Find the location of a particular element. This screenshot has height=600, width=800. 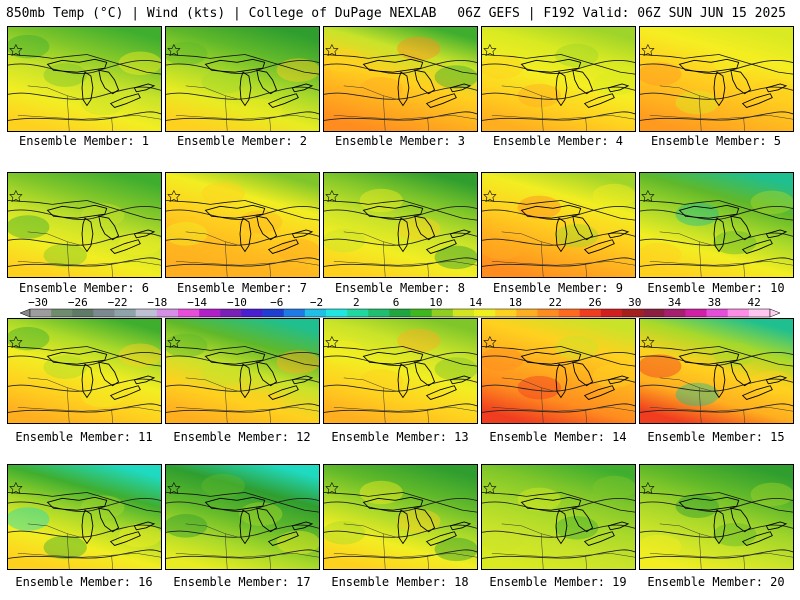

ensemble-member-label: Ensemble Member: 16 is located at coordinates (84, 582).